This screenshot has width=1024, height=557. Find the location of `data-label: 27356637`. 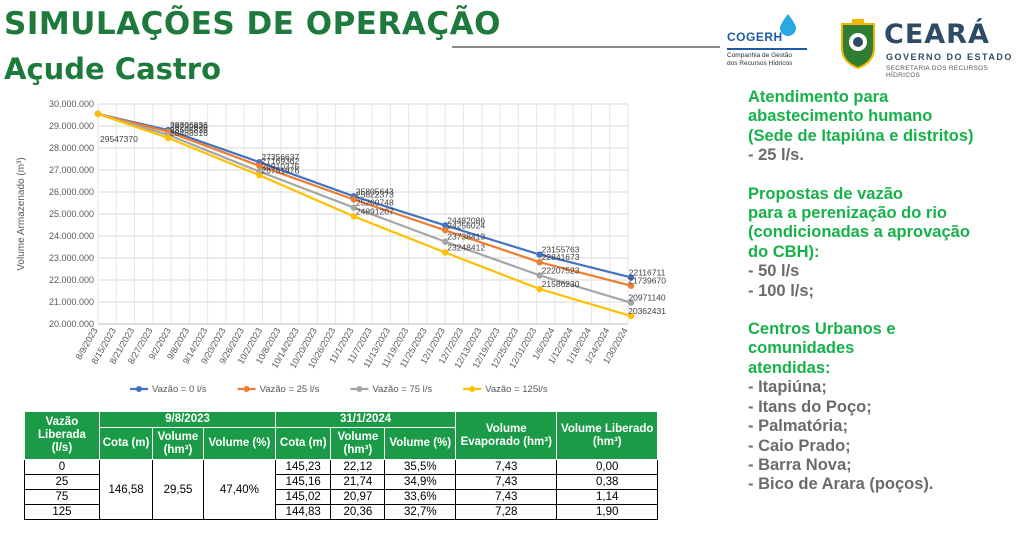

data-label: 27356637 is located at coordinates (280, 157).